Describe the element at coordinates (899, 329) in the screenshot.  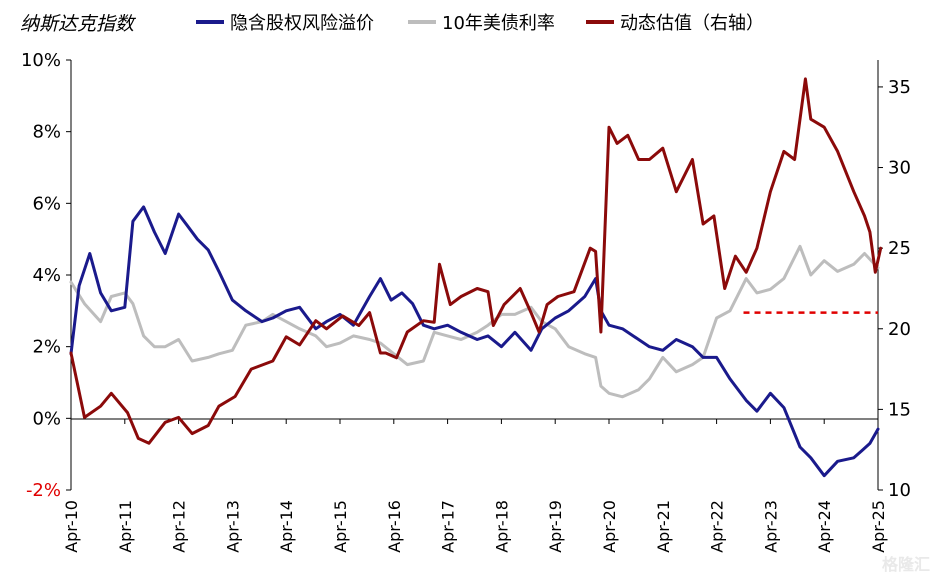
I see `right-tick-label: 20` at that location.